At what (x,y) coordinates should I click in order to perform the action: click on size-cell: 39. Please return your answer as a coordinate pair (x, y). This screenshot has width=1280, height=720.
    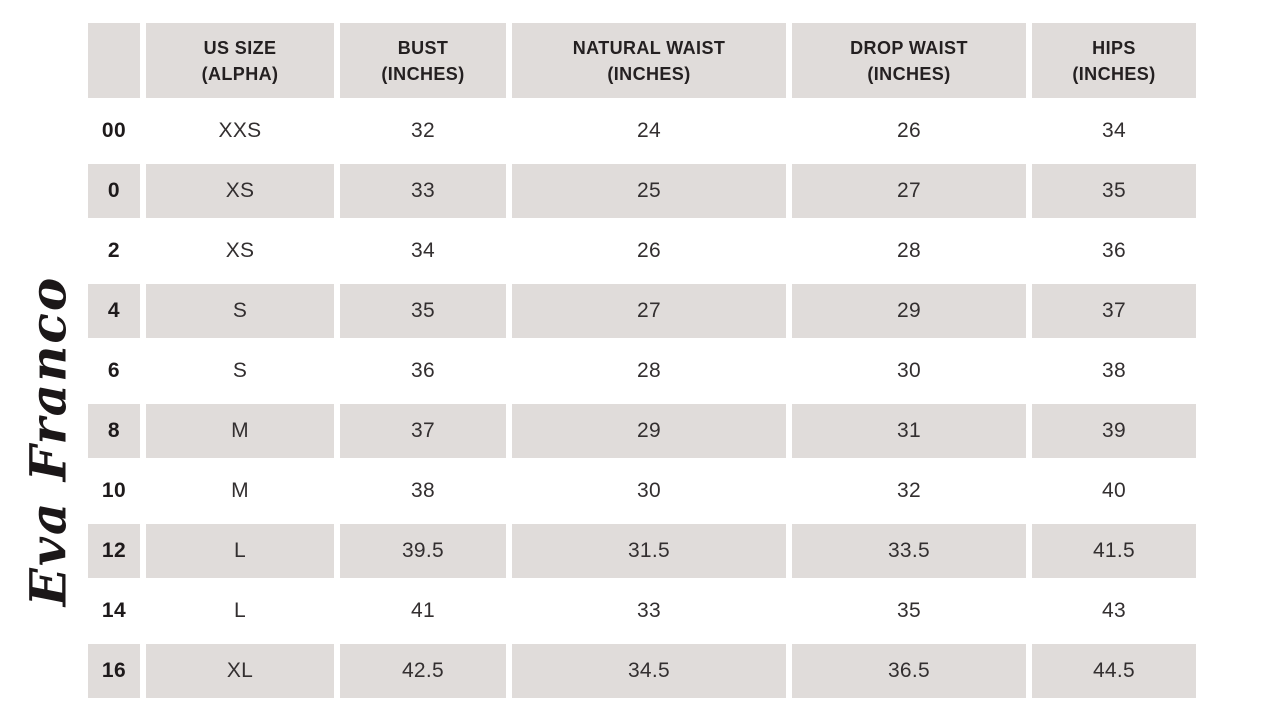
    Looking at the image, I should click on (1114, 431).